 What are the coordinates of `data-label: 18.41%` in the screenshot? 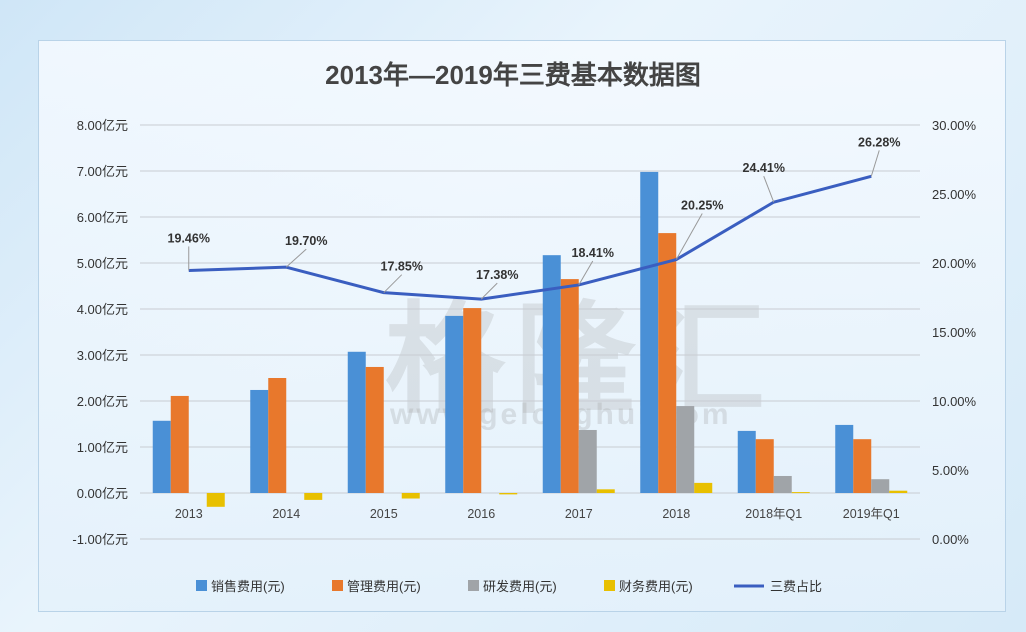 It's located at (593, 253).